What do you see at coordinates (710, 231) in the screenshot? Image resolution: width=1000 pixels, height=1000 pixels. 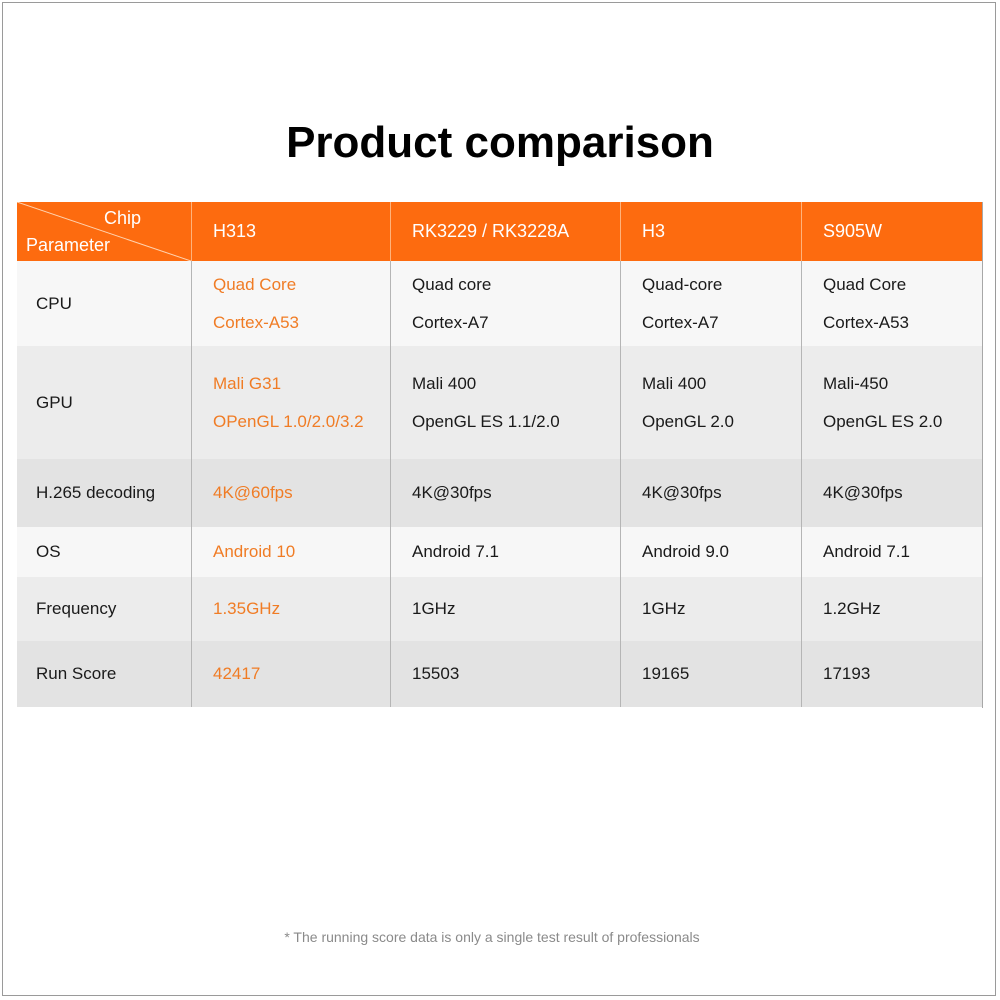 I see `chip-header: H3` at bounding box center [710, 231].